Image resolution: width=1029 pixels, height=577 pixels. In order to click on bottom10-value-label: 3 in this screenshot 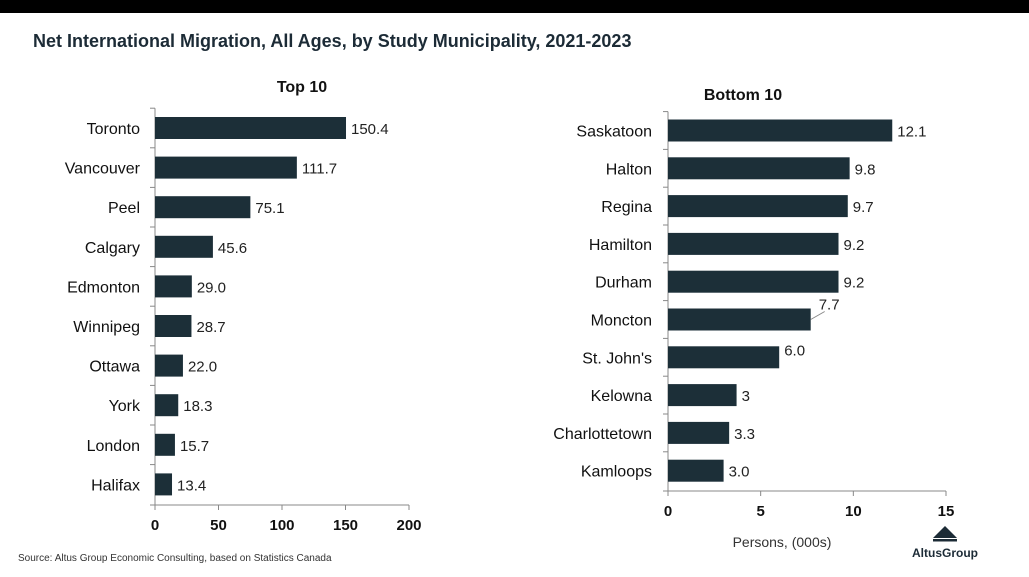, I will do `click(746, 396)`.